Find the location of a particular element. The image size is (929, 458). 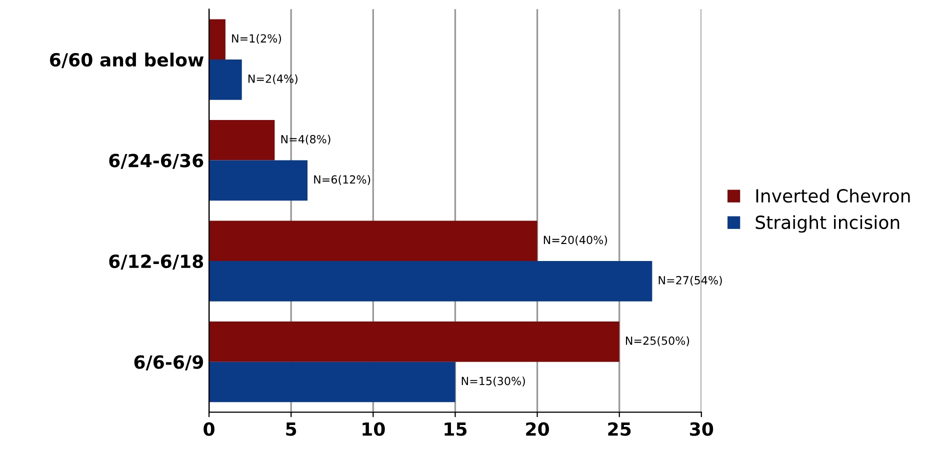

data-label: N=2(4%) is located at coordinates (273, 79).